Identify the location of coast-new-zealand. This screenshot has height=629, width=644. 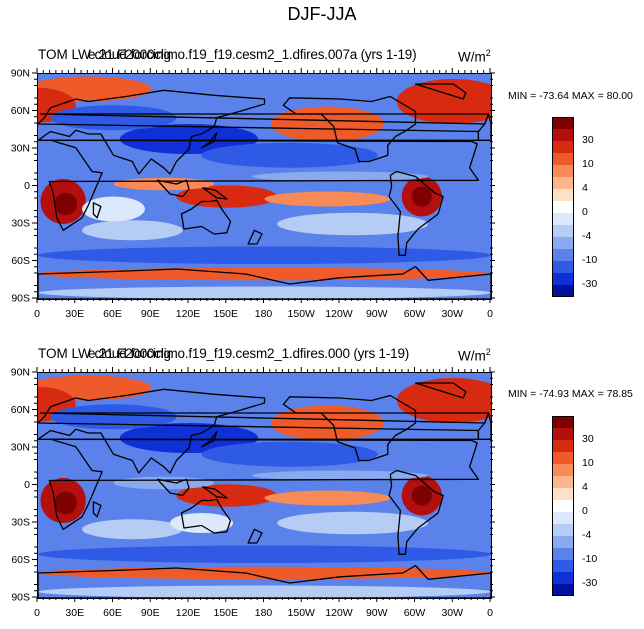
(255, 536).